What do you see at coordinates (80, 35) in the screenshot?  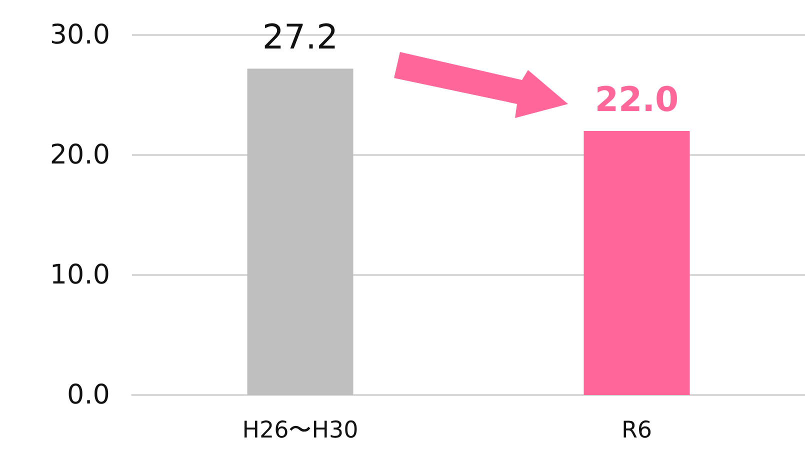 I see `y-tick-label: 30.0` at bounding box center [80, 35].